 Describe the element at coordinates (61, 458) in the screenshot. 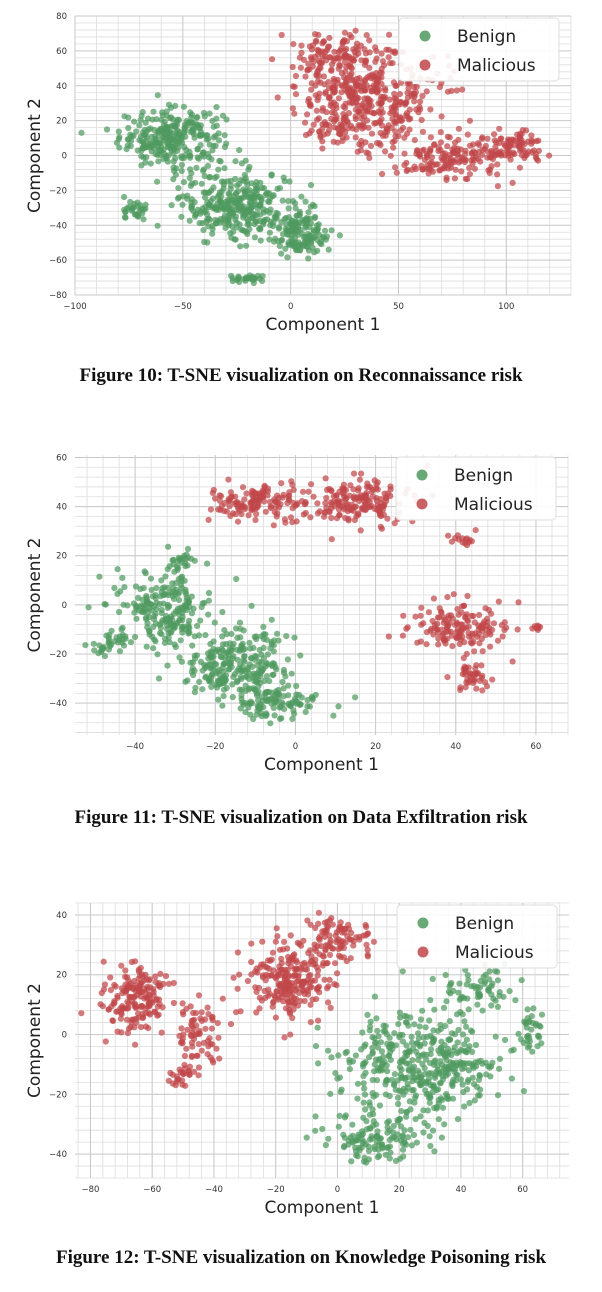

I see `y-tick-label: 60` at that location.